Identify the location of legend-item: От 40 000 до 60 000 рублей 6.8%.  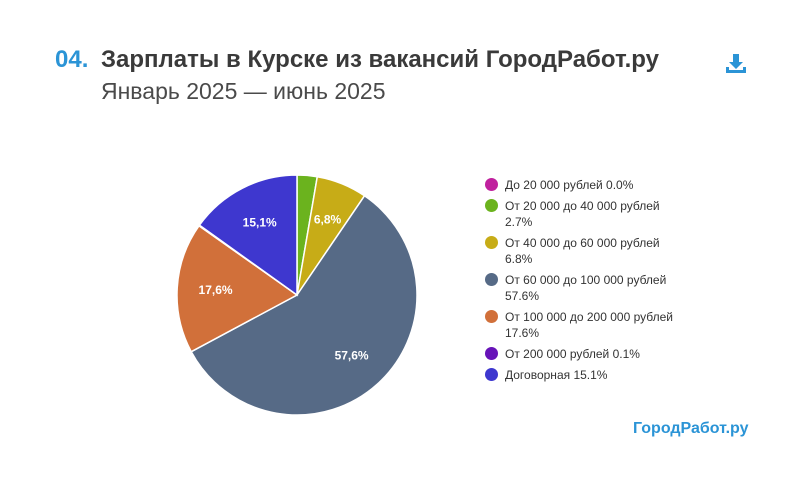
(585, 251).